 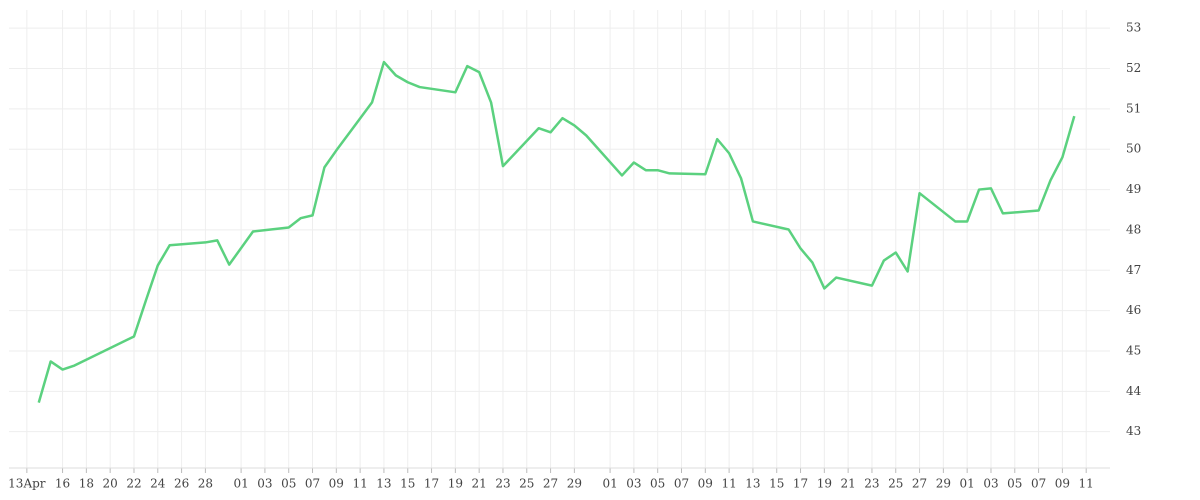 I want to click on y-tick-label: 50, so click(x=1133, y=149).